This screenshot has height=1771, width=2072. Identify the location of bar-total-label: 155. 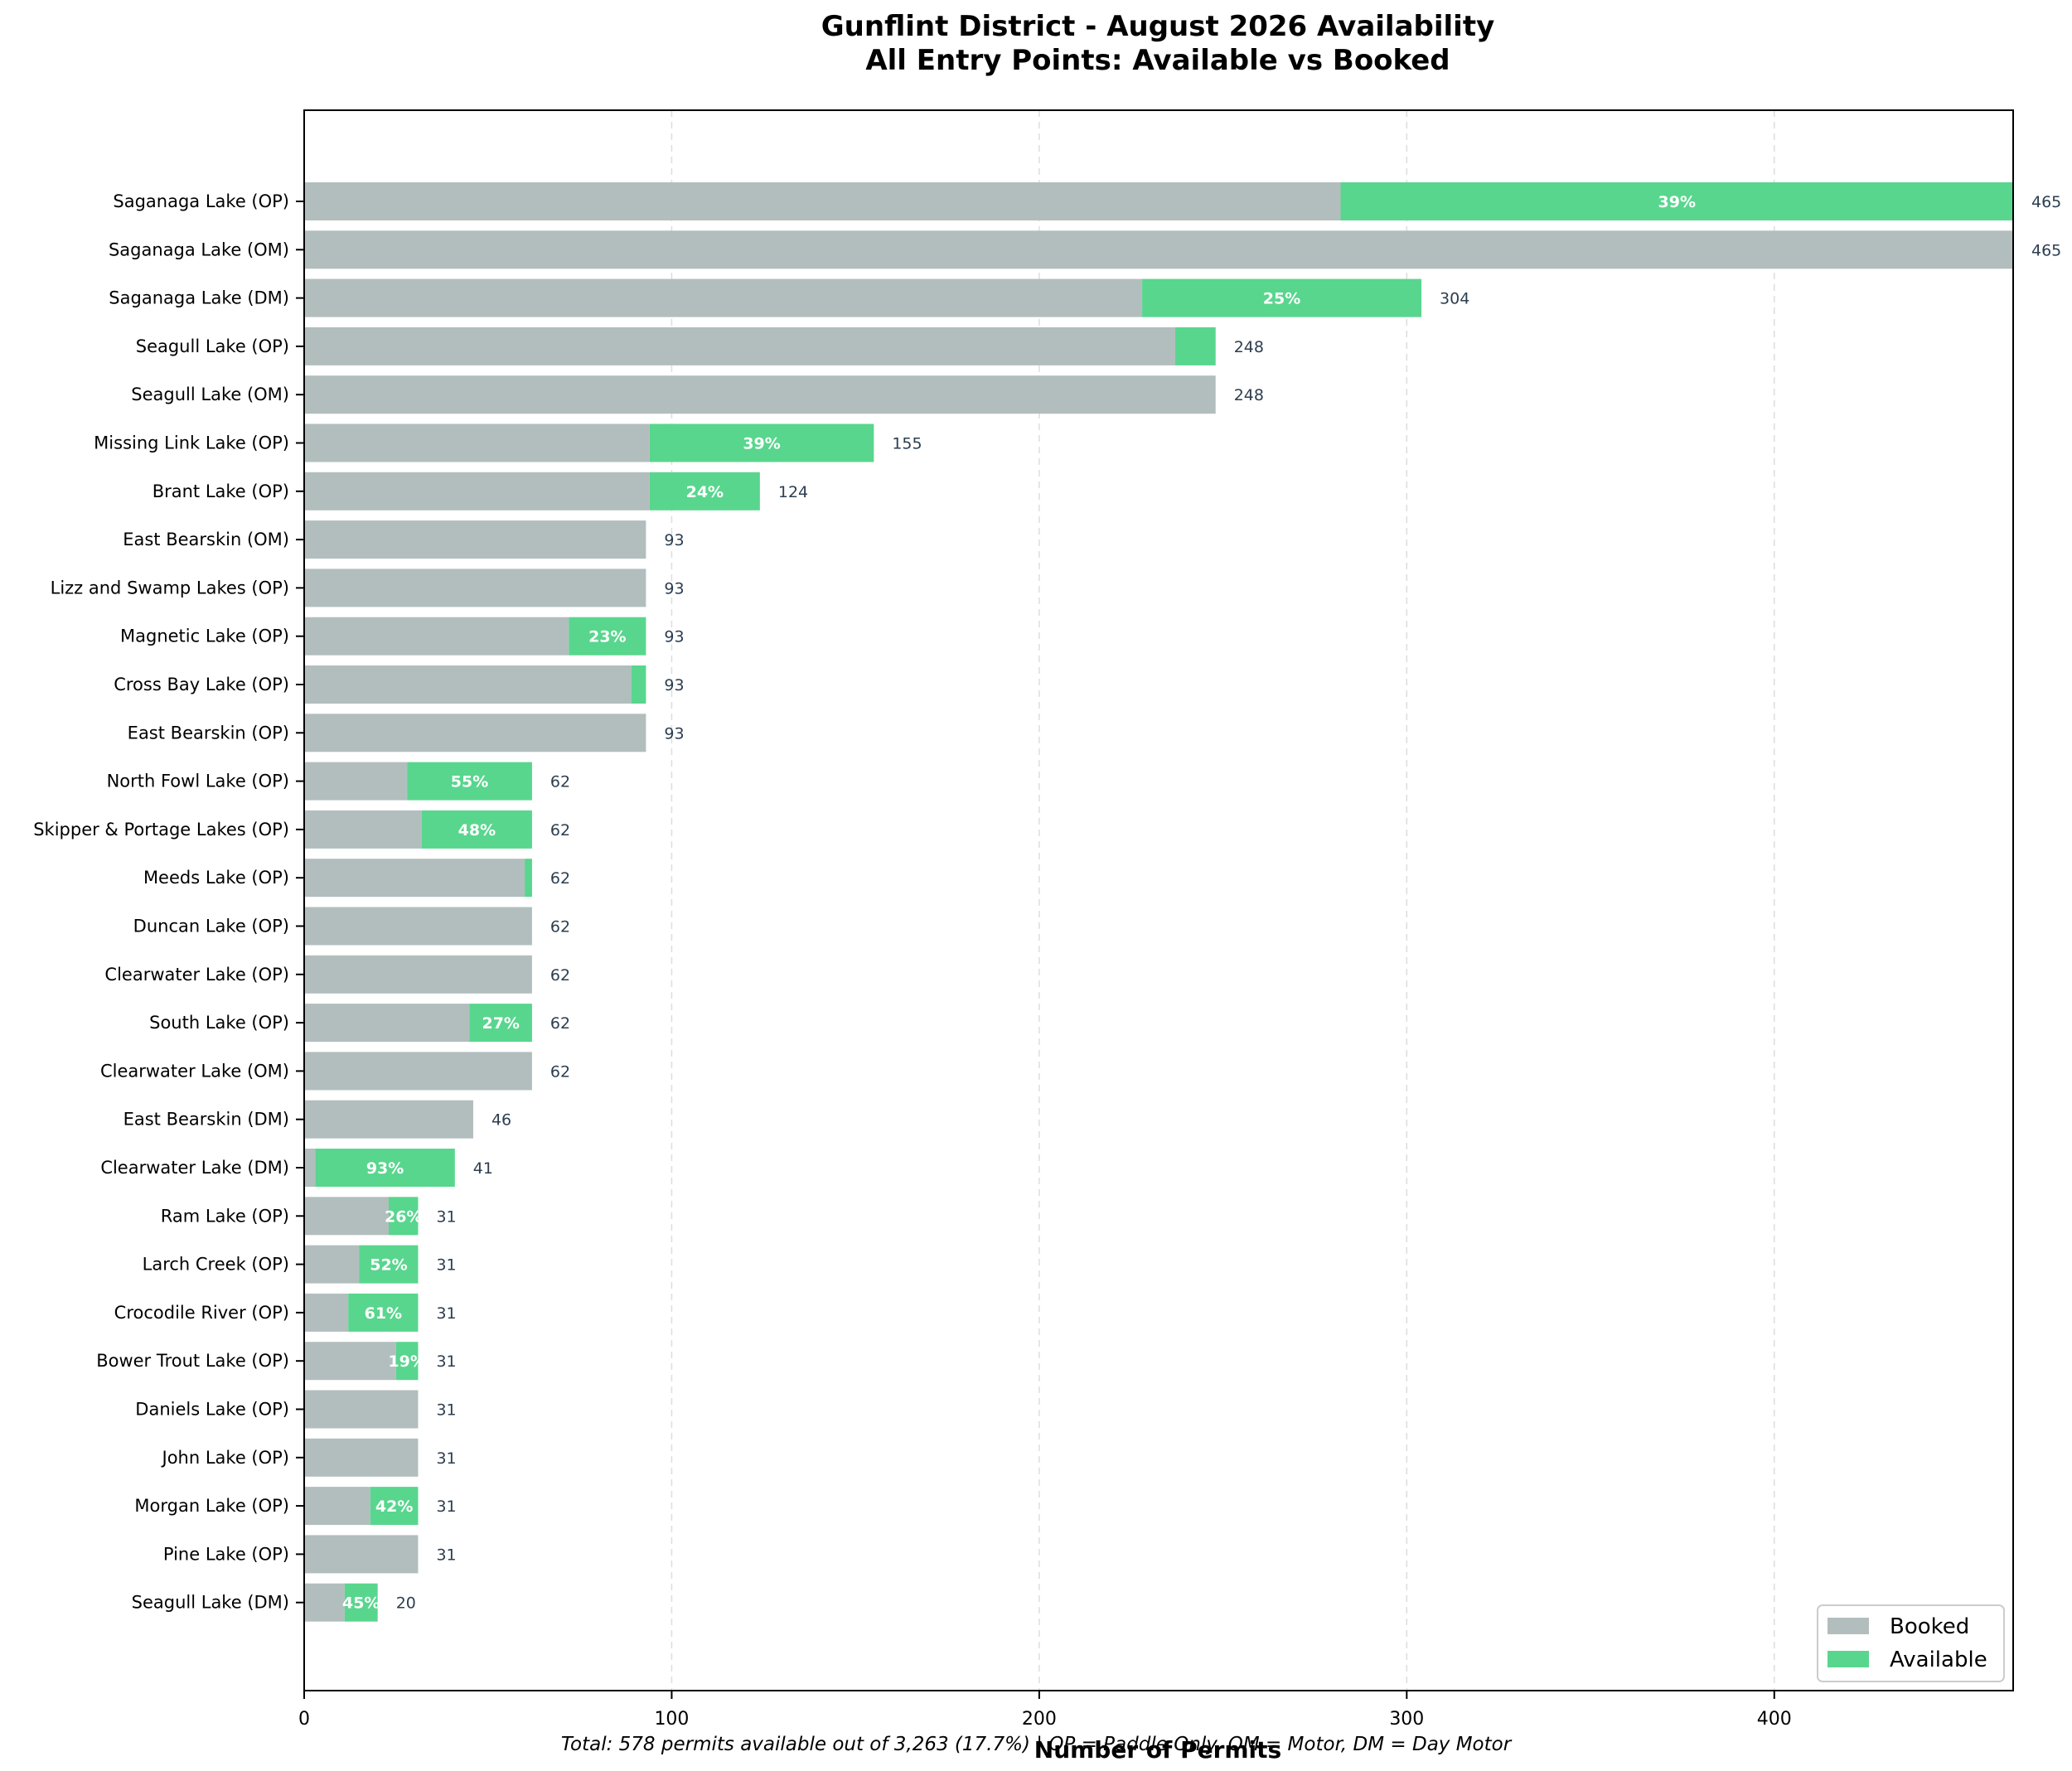
(907, 444).